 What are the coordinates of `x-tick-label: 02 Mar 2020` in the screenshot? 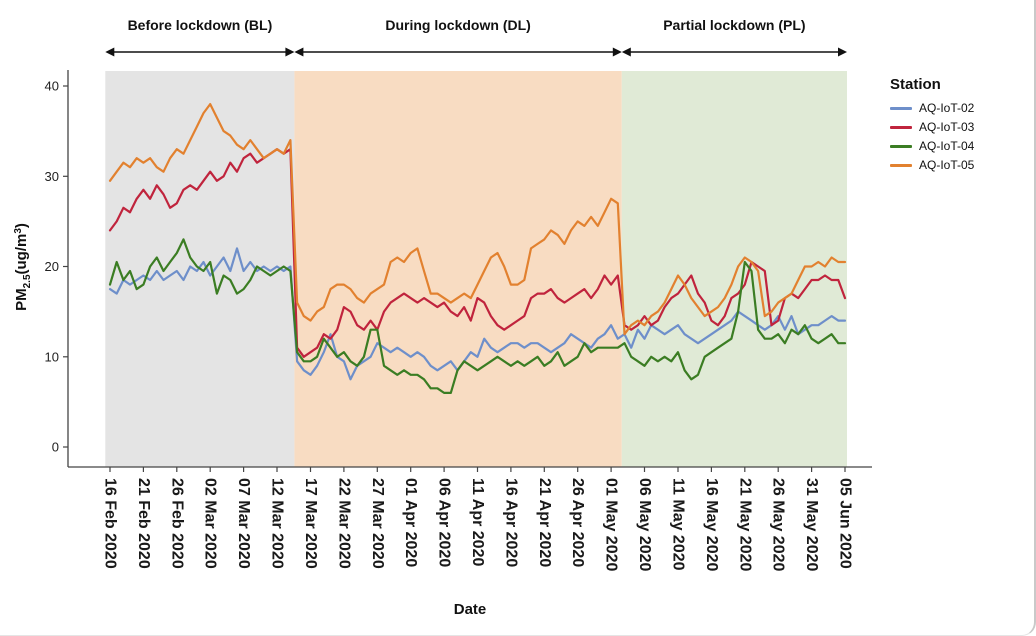 It's located at (210, 523).